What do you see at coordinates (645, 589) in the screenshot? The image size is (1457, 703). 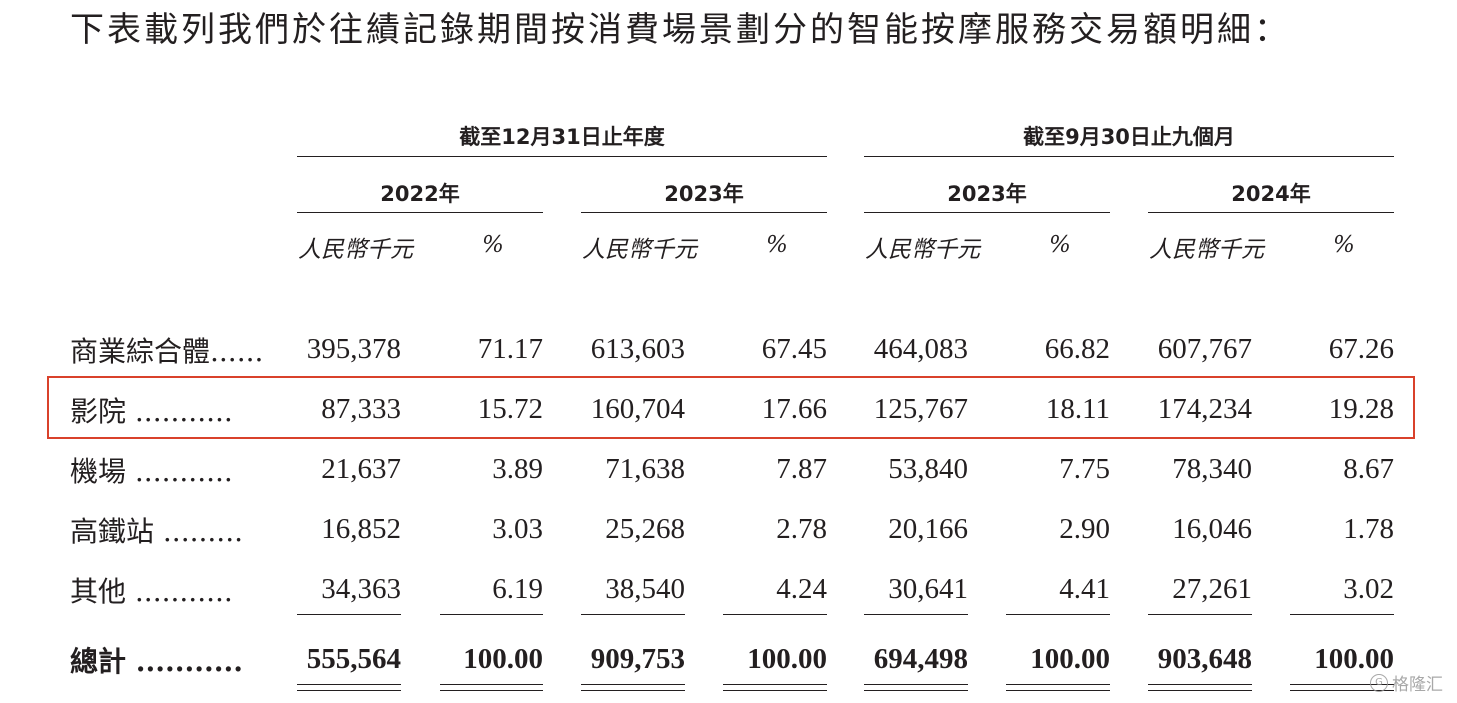 I see `amount-cell: 38,540` at bounding box center [645, 589].